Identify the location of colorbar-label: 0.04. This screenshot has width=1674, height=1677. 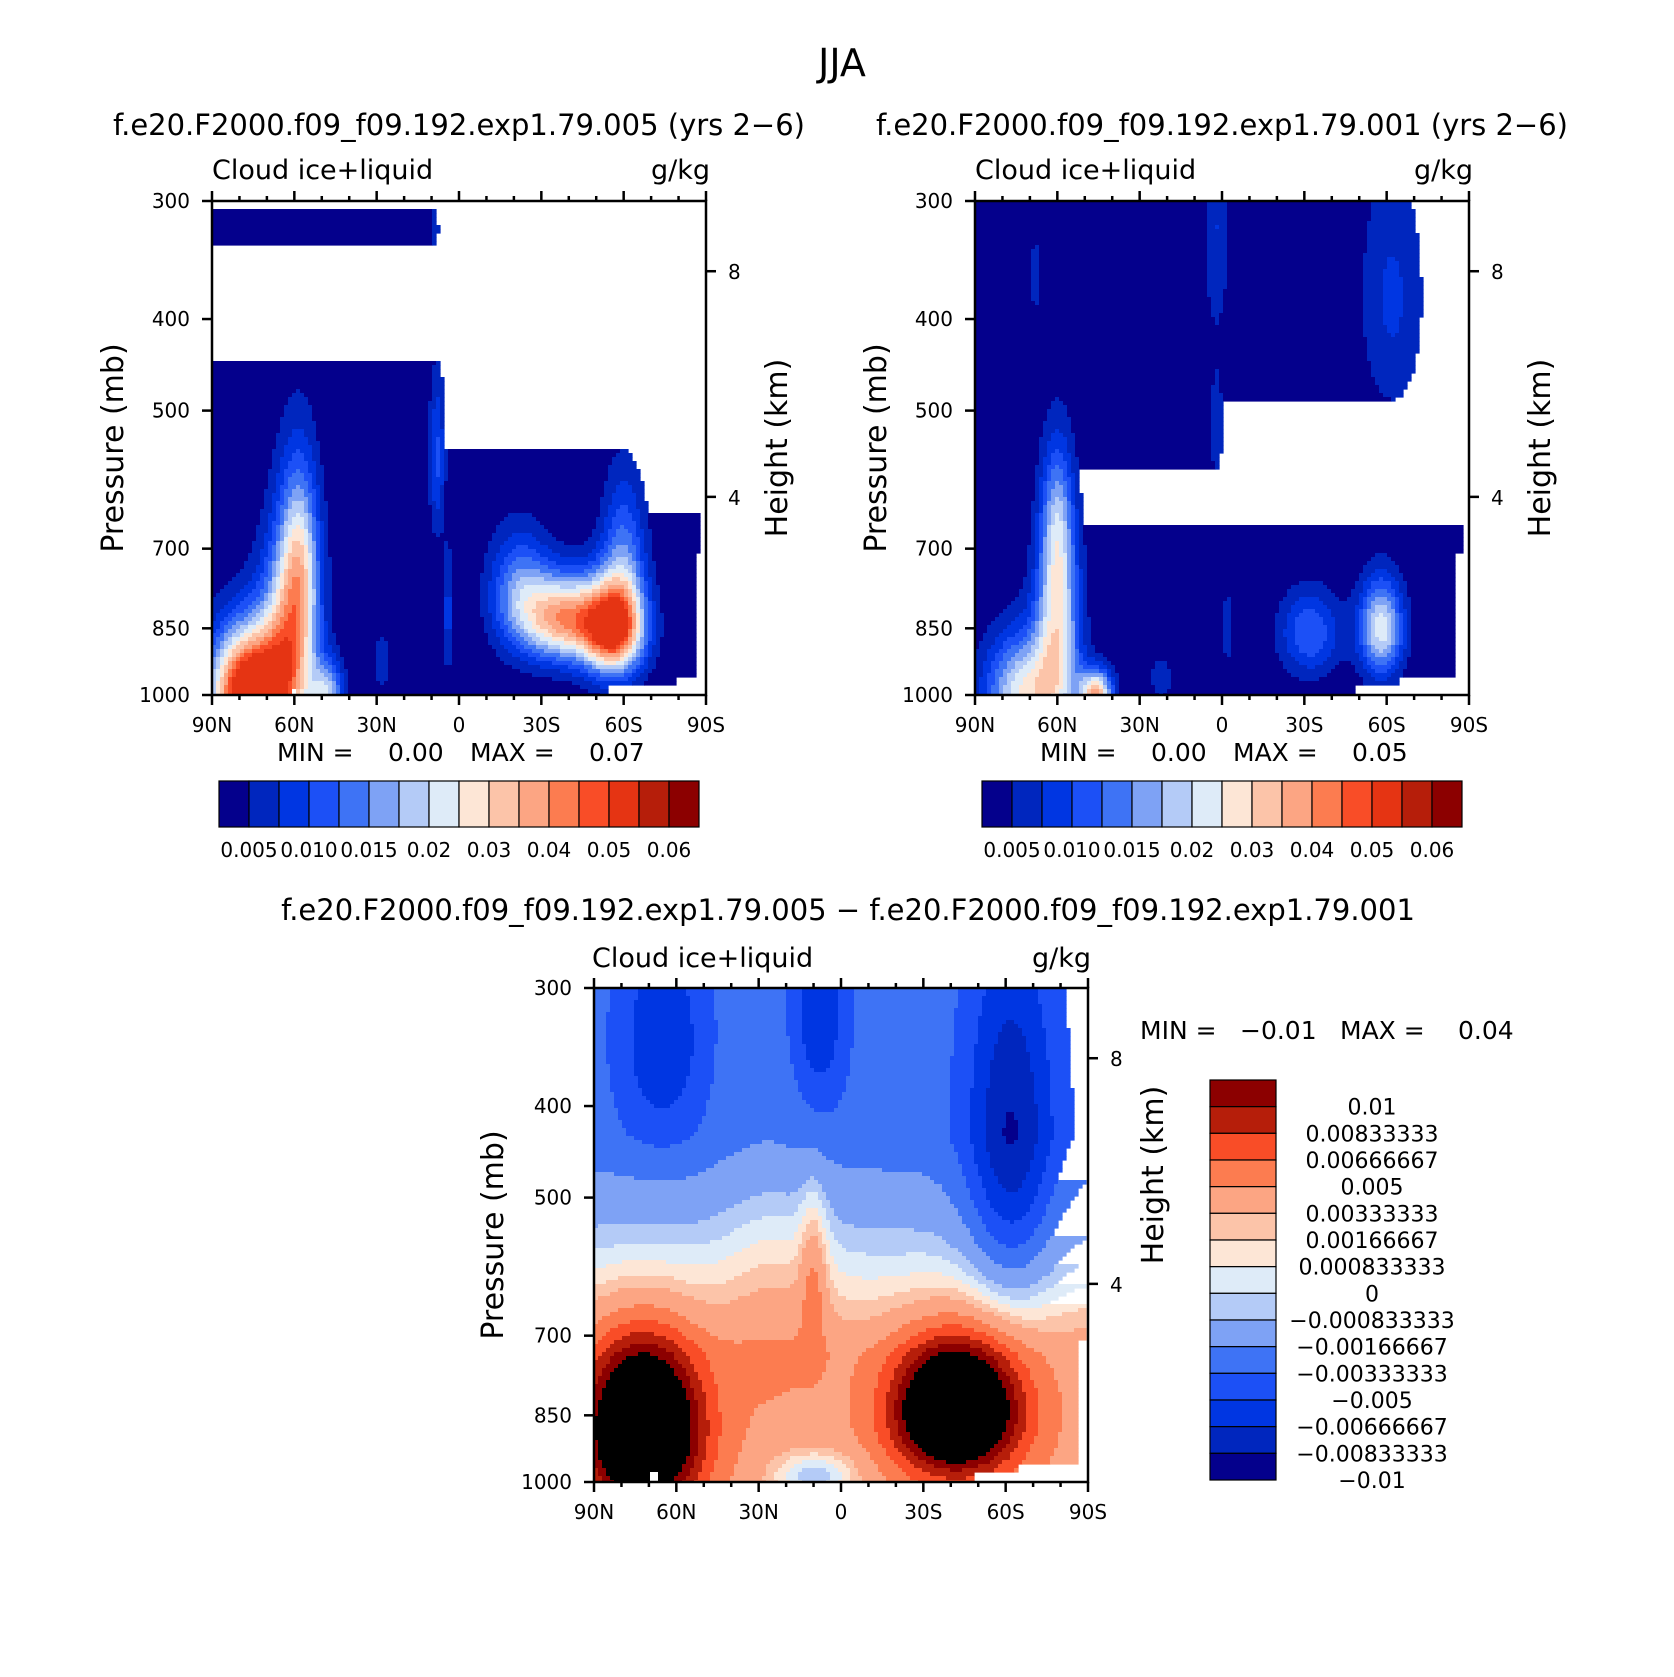
(549, 850).